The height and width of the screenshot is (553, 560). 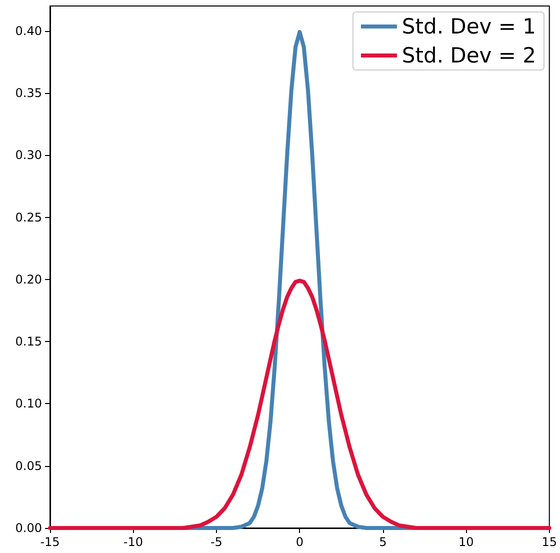 What do you see at coordinates (50, 542) in the screenshot?
I see `x-tick-label: -15` at bounding box center [50, 542].